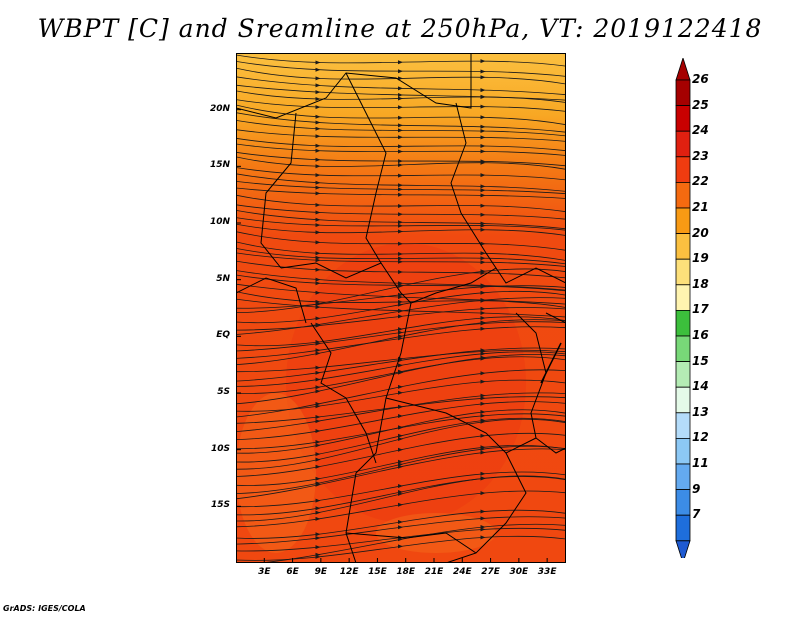 The width and height of the screenshot is (800, 618). Describe the element at coordinates (700, 104) in the screenshot. I see `colorbar-label: 25` at that location.